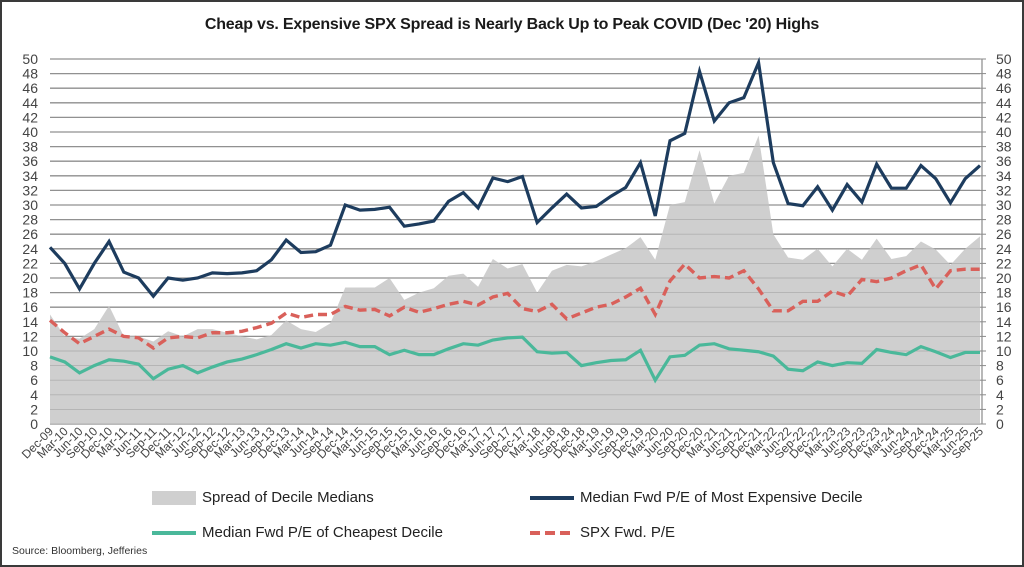  Describe the element at coordinates (1000, 424) in the screenshot. I see `y-tick-label-right: 0` at that location.